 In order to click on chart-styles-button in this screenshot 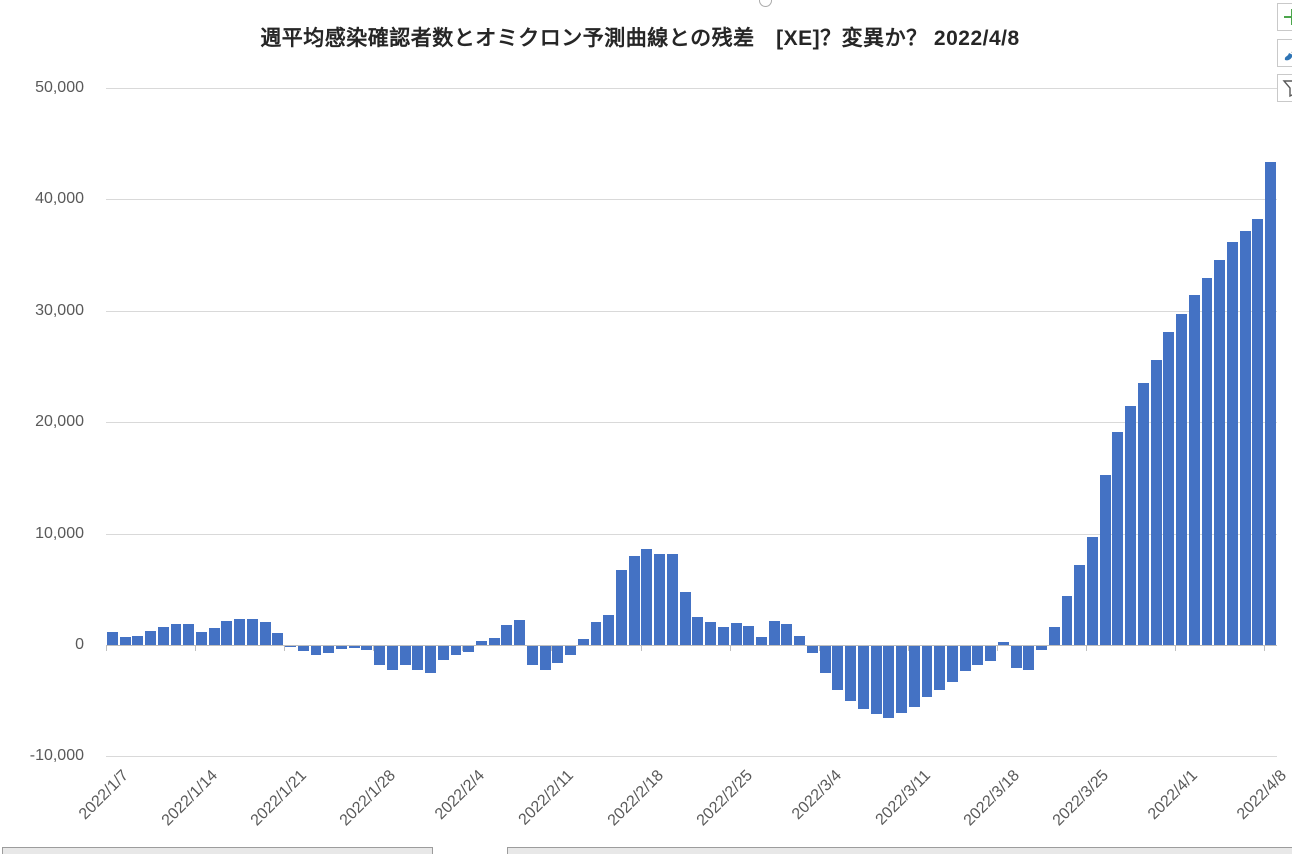, I will do `click(1284, 53)`.